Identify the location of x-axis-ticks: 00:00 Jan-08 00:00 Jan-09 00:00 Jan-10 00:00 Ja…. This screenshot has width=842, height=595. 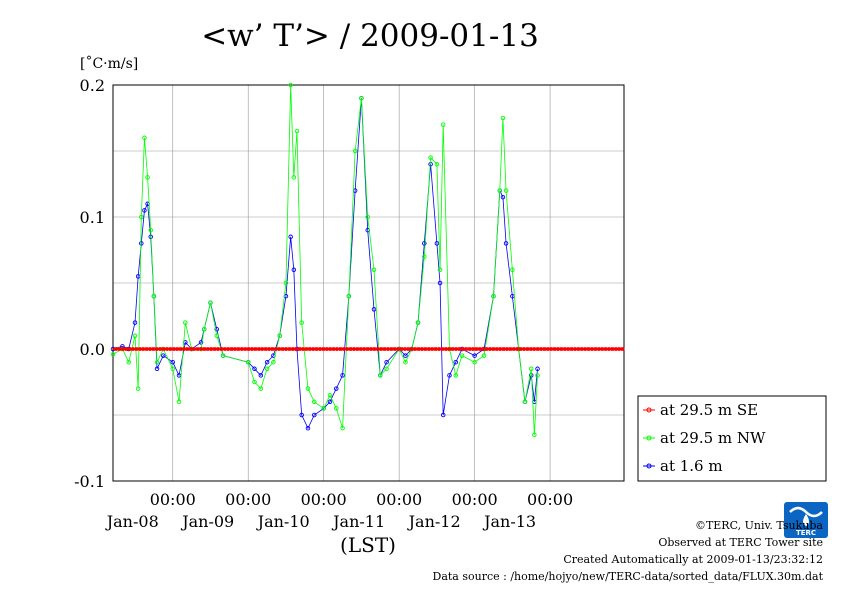
(339, 510).